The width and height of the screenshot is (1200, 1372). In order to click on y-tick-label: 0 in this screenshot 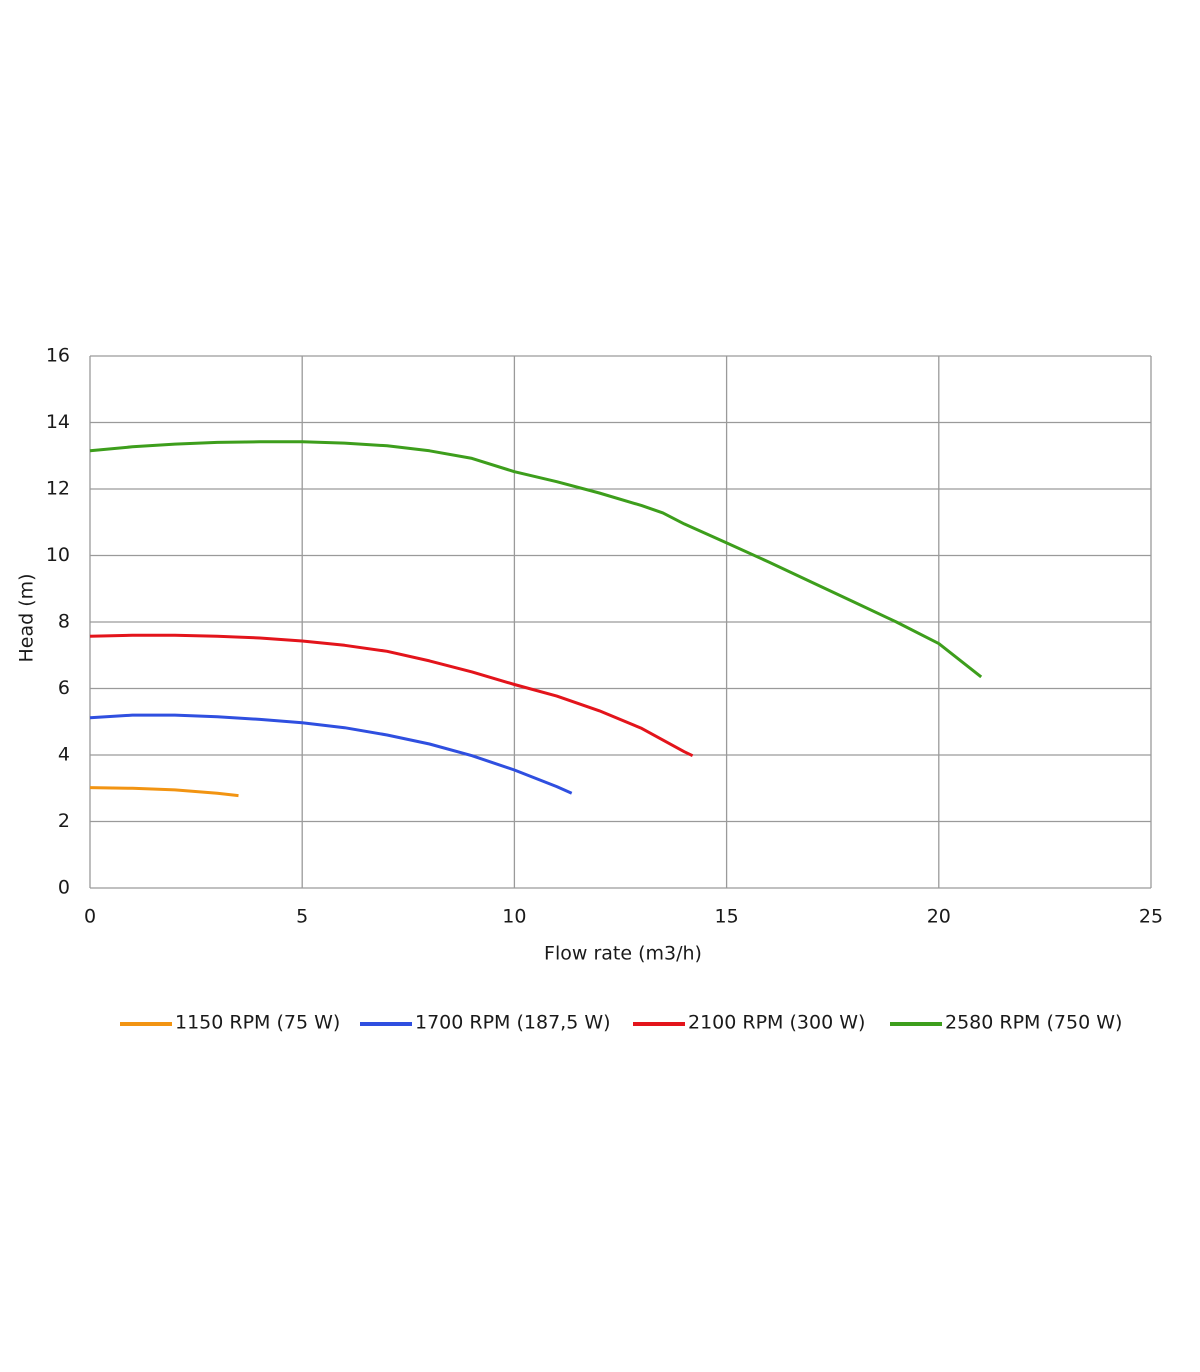, I will do `click(64, 888)`.